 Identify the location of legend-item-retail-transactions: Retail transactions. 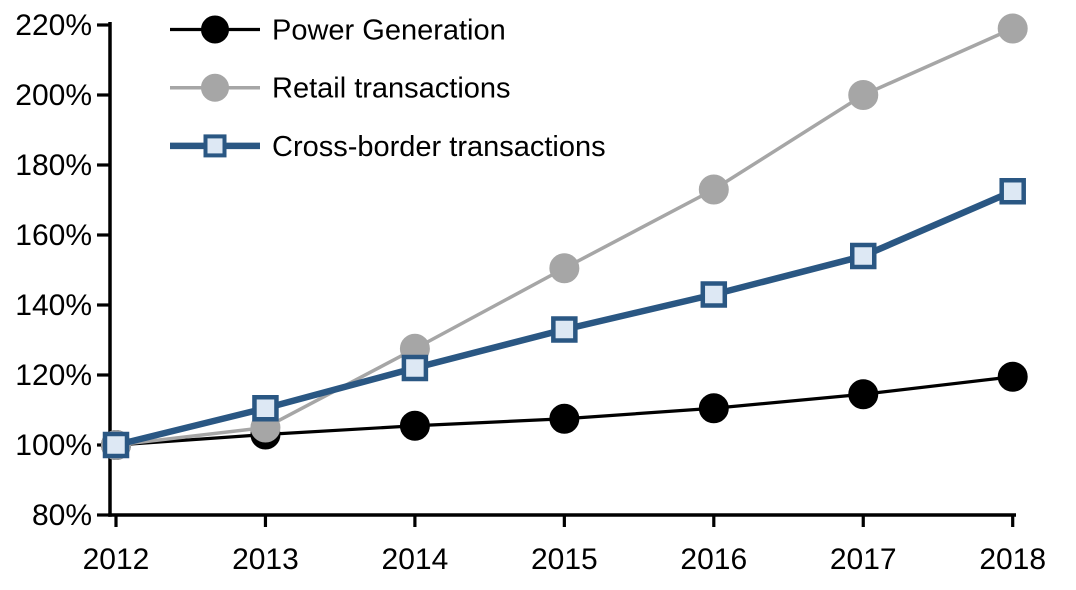
(340, 89).